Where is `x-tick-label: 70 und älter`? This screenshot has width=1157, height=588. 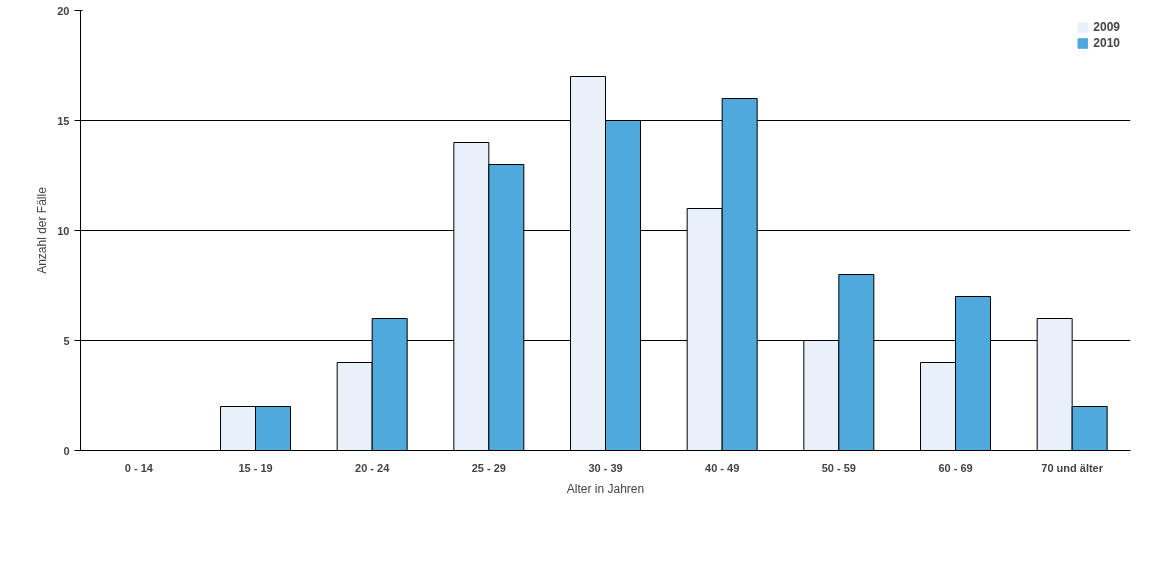 x-tick-label: 70 und älter is located at coordinates (1072, 467).